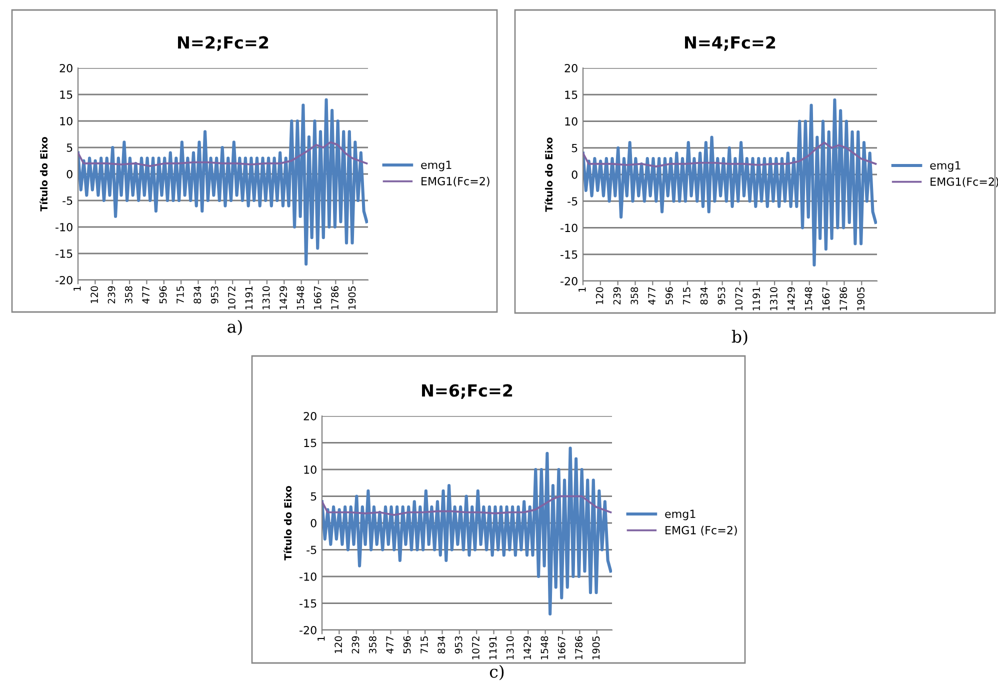 This screenshot has width=998, height=685. Describe the element at coordinates (223, 43) in the screenshot. I see `chart-title: N=2;Fc=2` at that location.